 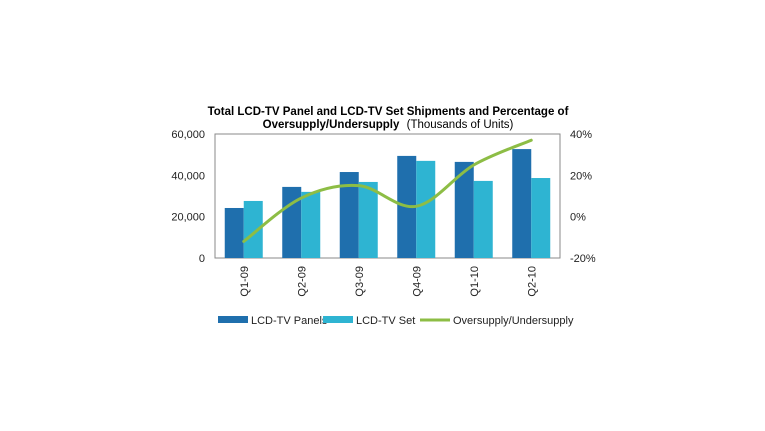 What do you see at coordinates (245, 281) in the screenshot?
I see `x-tick-label: Q1-09` at bounding box center [245, 281].